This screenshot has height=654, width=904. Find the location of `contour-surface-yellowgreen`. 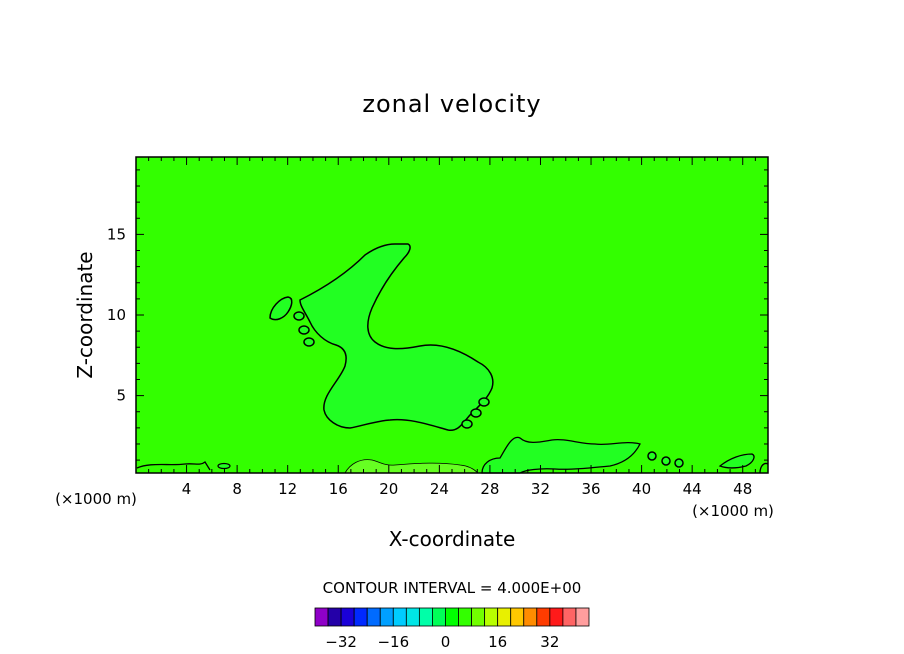

contour-surface-yellowgreen is located at coordinates (411, 466).